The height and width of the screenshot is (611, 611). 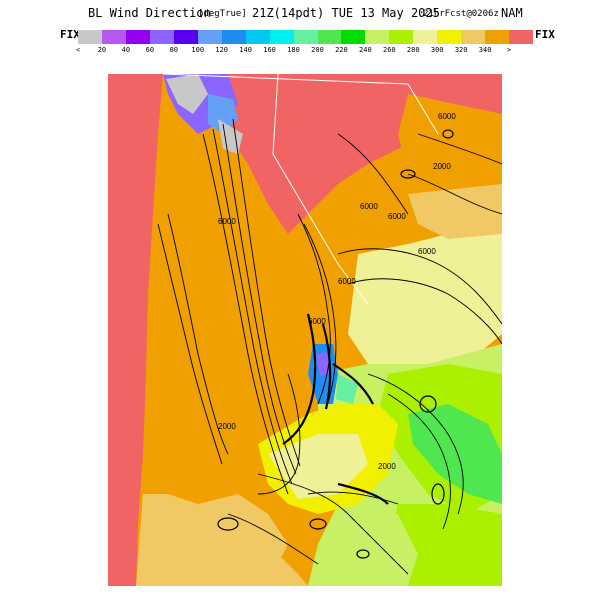 I want to click on region-lightorange-southwest, so click(x=222, y=540).